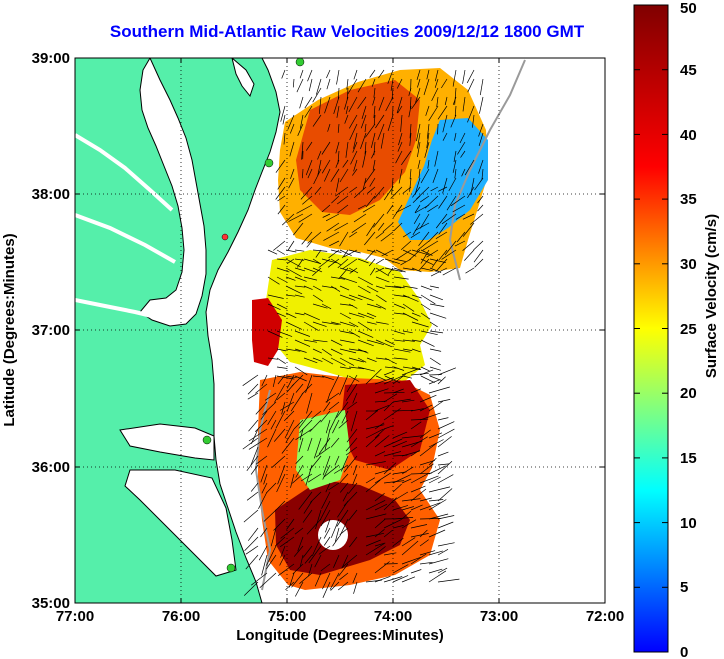 This screenshot has height=659, width=724. I want to click on albemarle-sound, so click(167, 442).